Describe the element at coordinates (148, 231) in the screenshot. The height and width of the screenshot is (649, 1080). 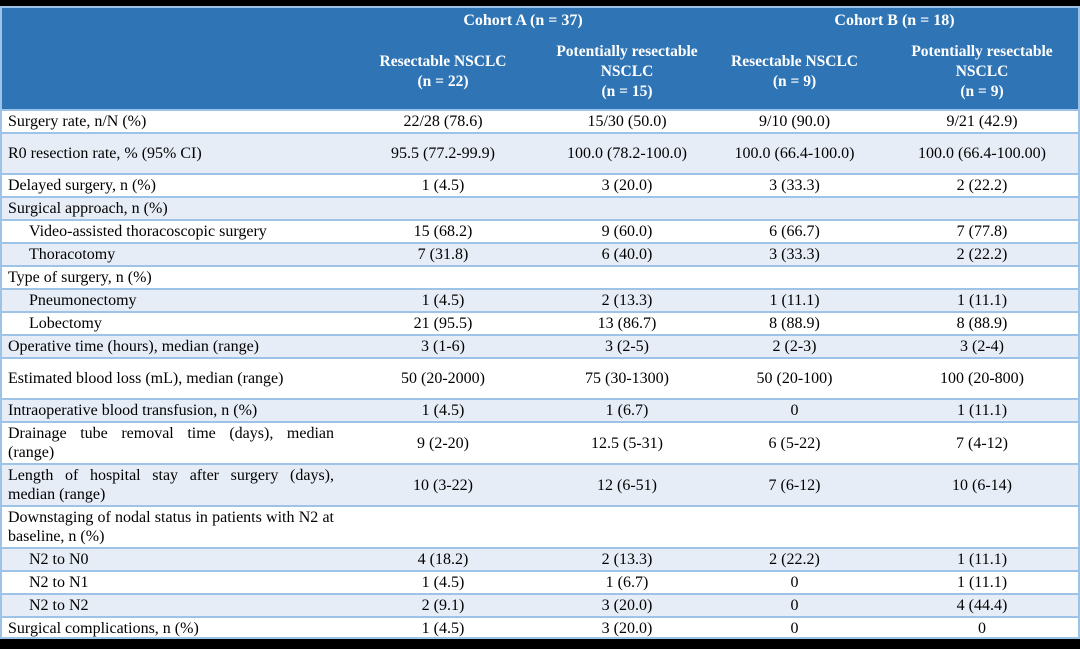
I see `row-label: Video-assisted thoracoscopic surgery` at that location.